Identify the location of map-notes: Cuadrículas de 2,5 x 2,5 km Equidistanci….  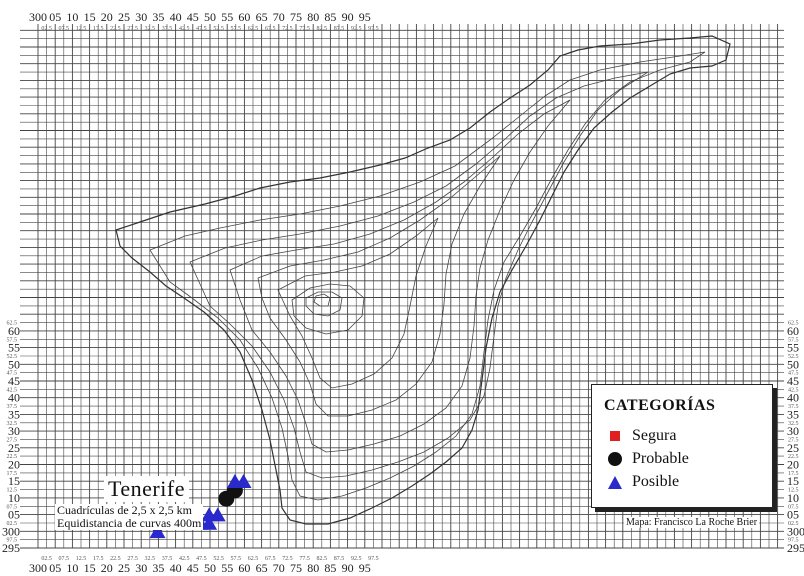
(129, 516).